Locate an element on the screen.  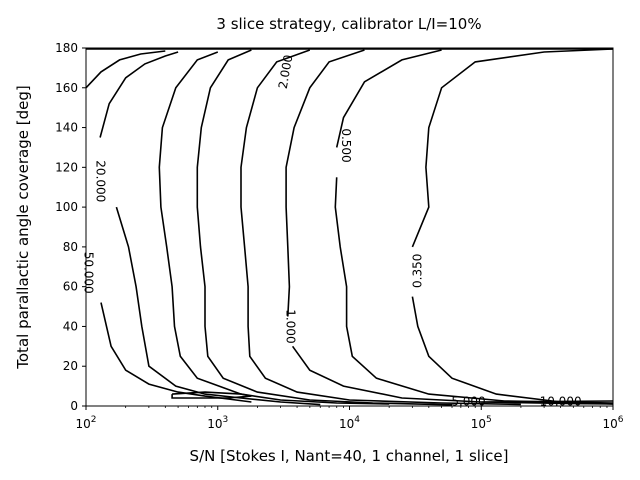
y-tick-label: 160 is located at coordinates (66, 88).